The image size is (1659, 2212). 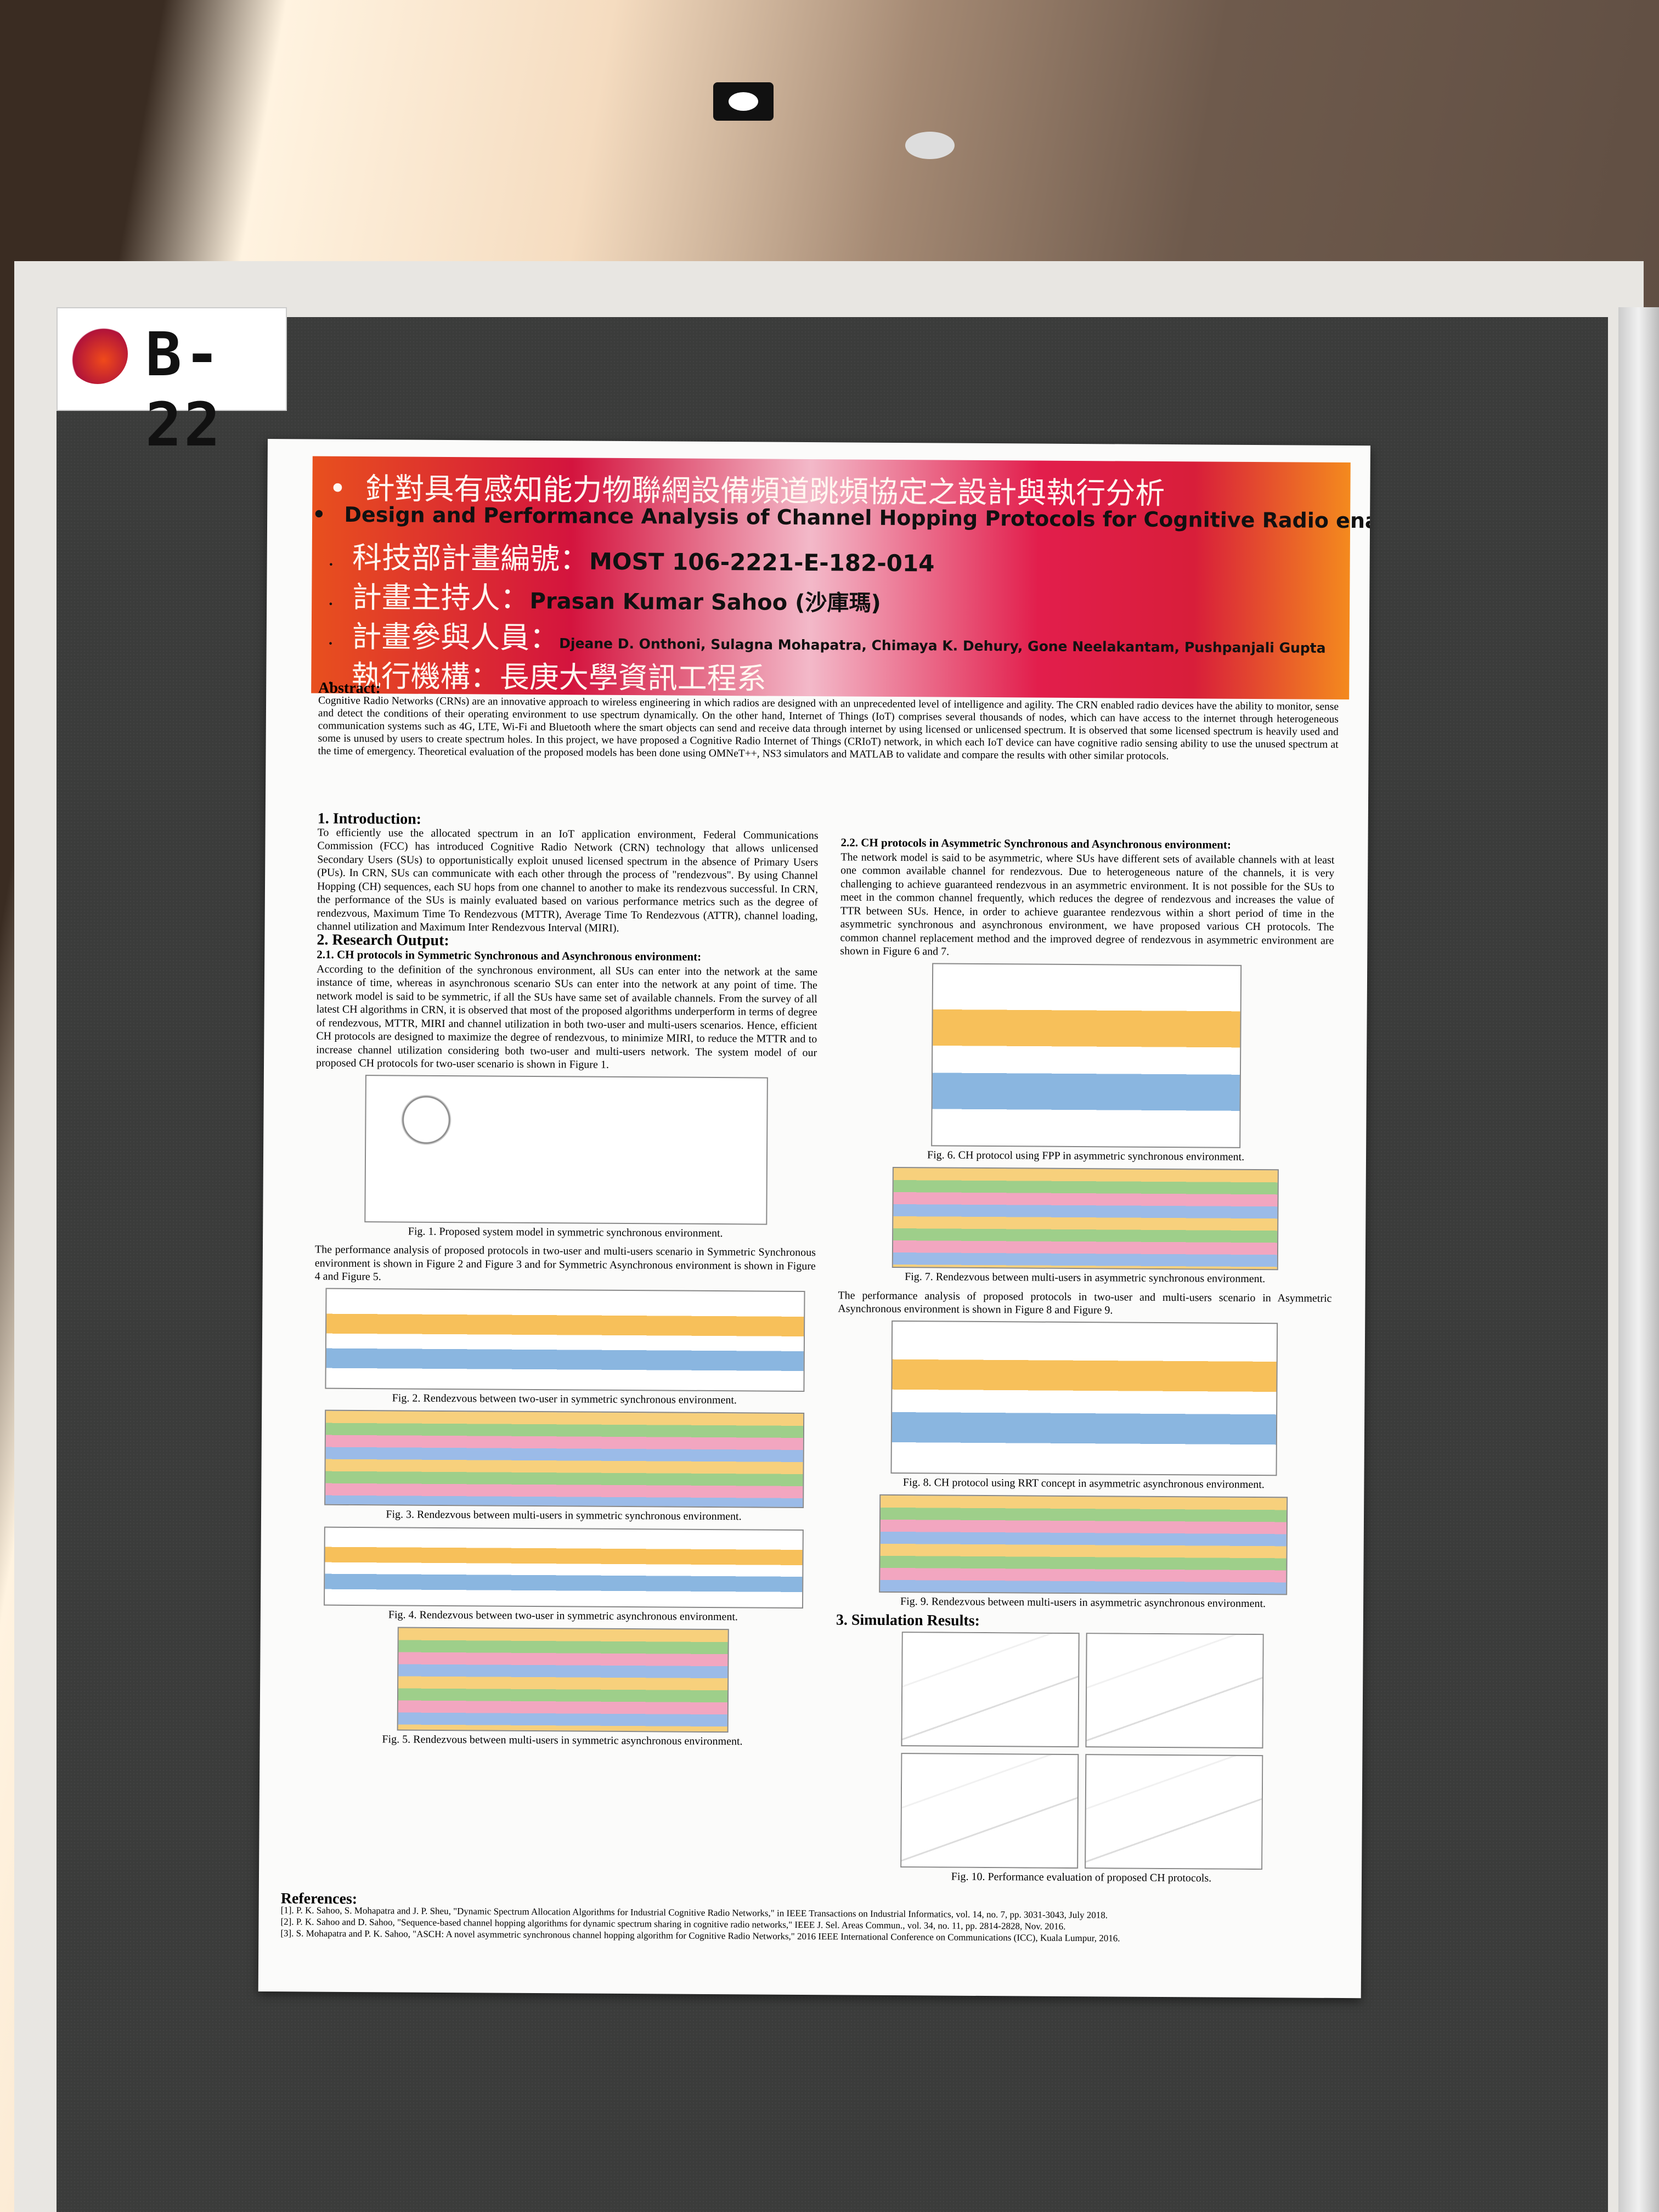 What do you see at coordinates (705, 602) in the screenshot?
I see `pi-name: Prasan Kumar Sahoo (沙庫瑪)` at bounding box center [705, 602].